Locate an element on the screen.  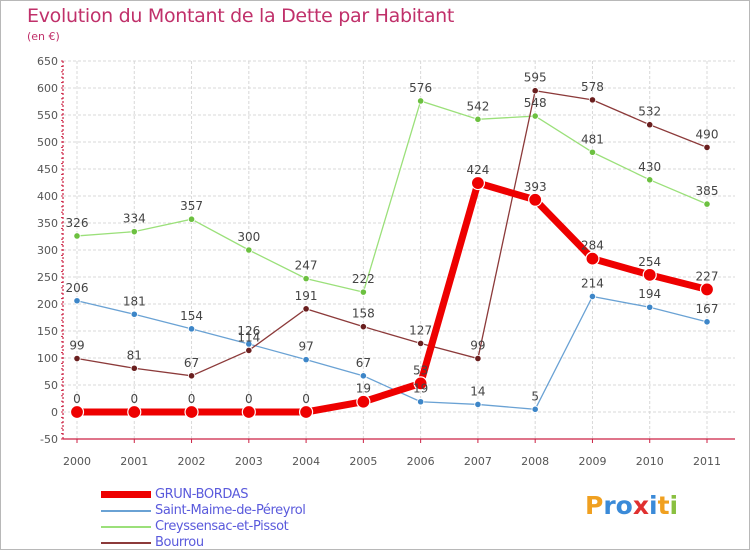
data-label: 99 is located at coordinates (477, 346).